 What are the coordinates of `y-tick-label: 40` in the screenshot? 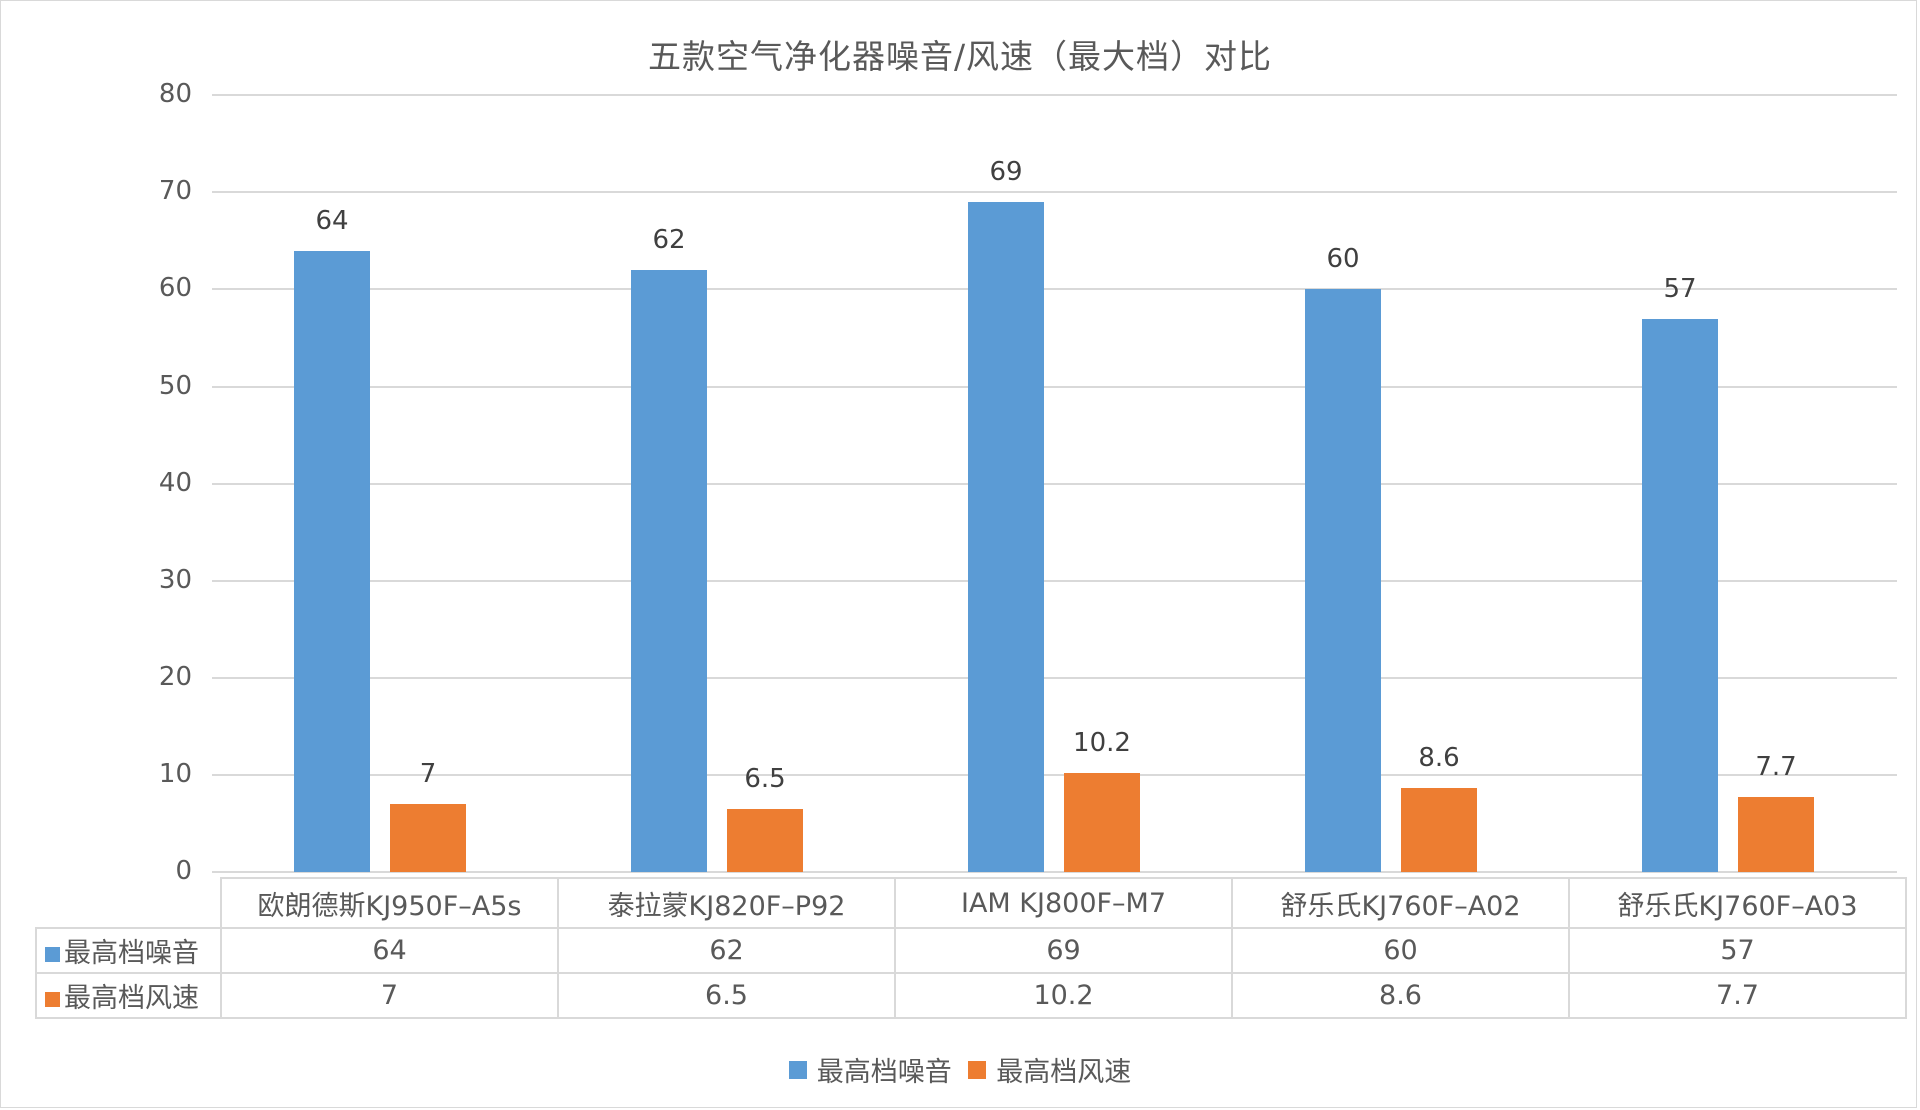 It's located at (175, 482).